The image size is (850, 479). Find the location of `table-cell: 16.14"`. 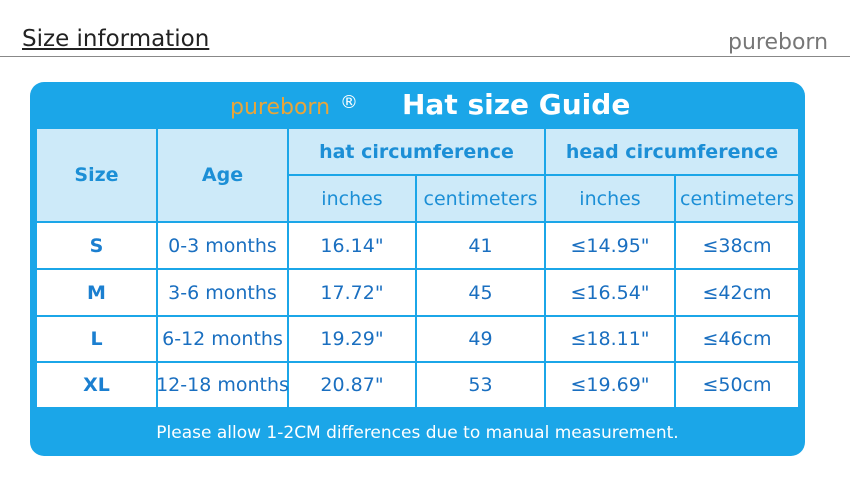

table-cell: 16.14" is located at coordinates (352, 245).